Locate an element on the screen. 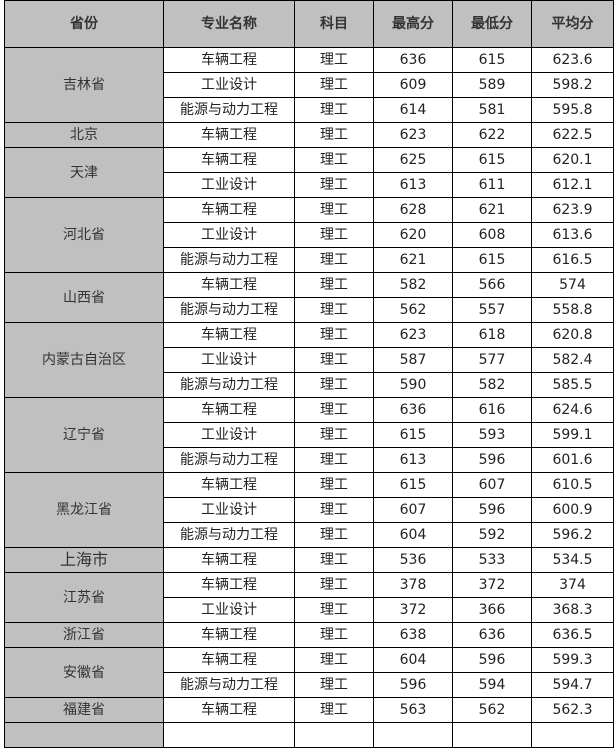 This screenshot has width=615, height=748. province-cell: 安徽省 is located at coordinates (84, 672).